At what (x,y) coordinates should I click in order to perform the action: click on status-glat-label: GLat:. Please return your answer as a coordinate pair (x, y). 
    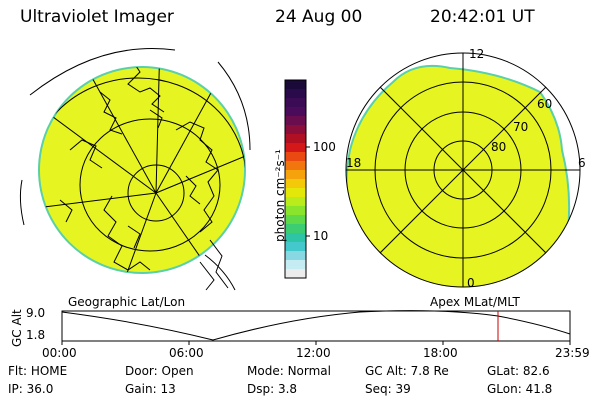
    Looking at the image, I should click on (503, 371).